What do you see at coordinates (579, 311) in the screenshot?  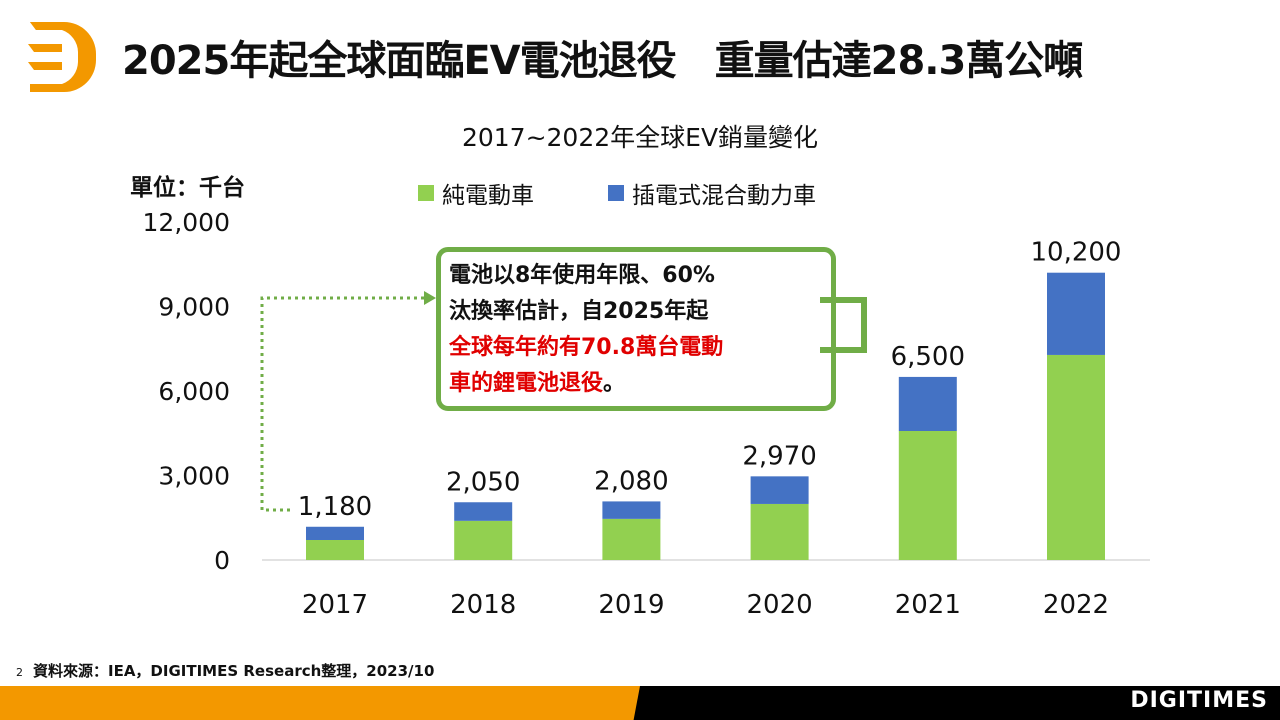 I see `callout-line: 汰換率估計，自2025年起` at bounding box center [579, 311].